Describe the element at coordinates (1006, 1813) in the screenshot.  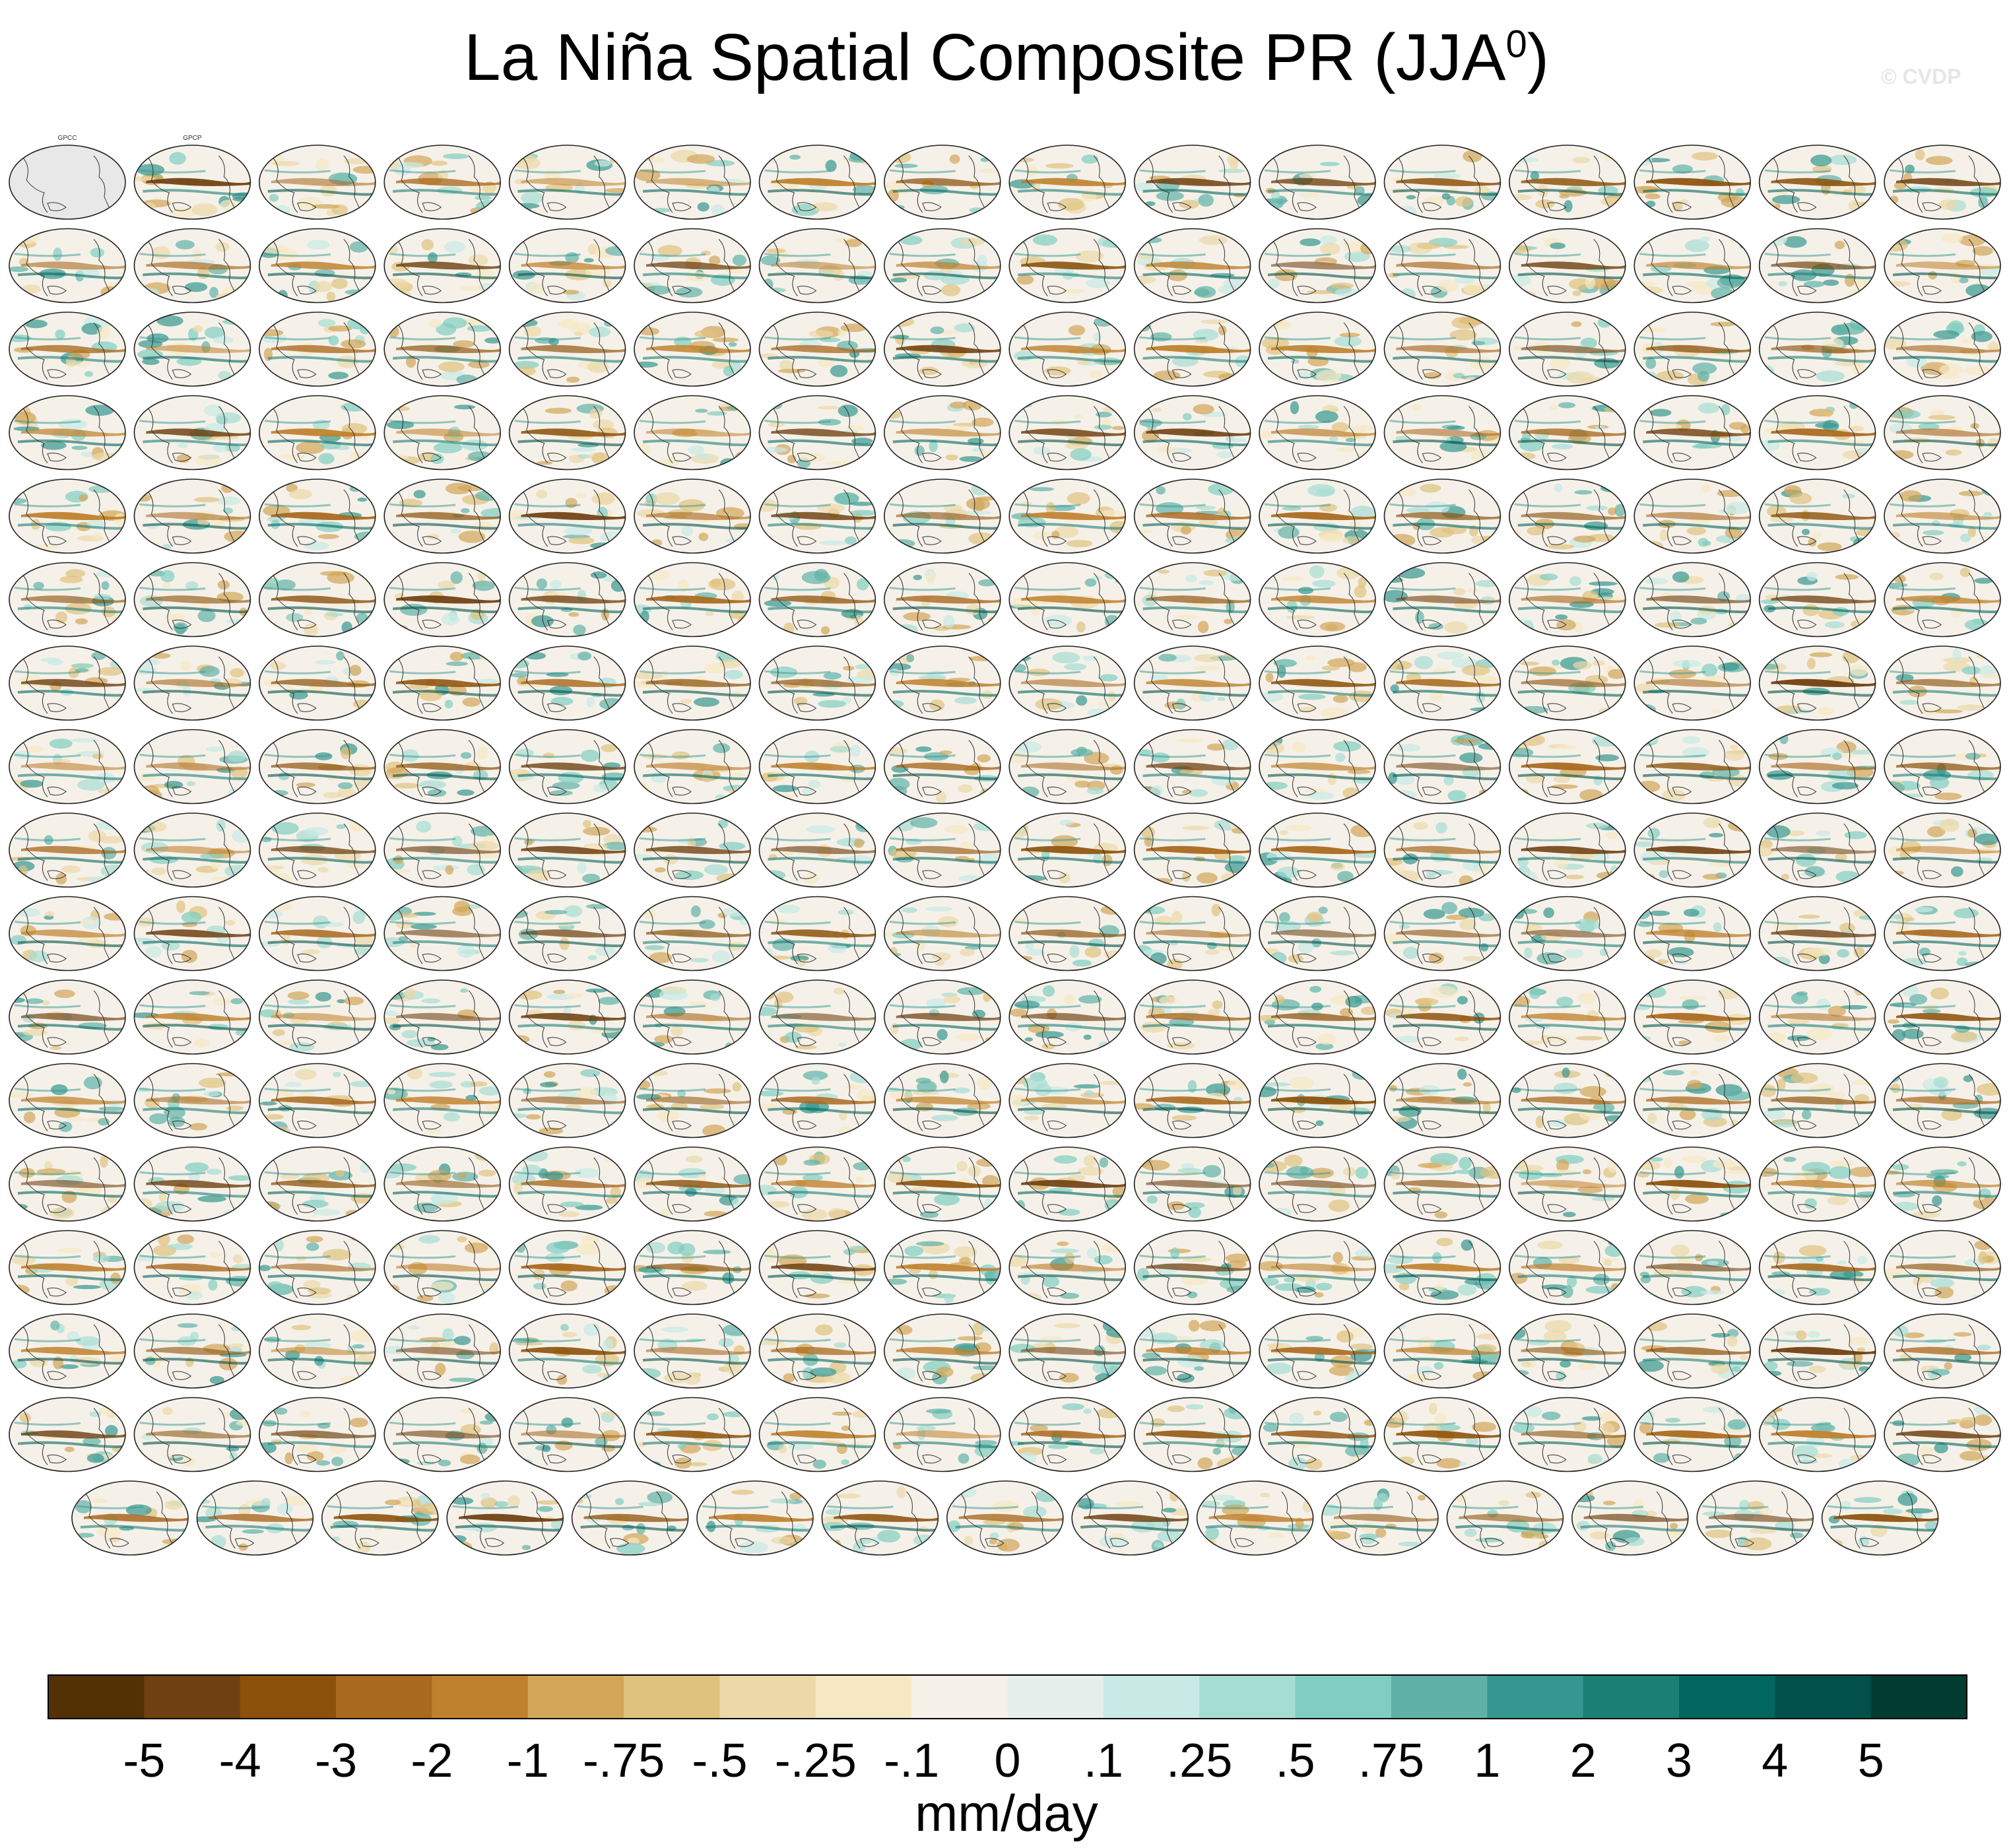
I see `colorbar-unit-label: mm/day` at that location.